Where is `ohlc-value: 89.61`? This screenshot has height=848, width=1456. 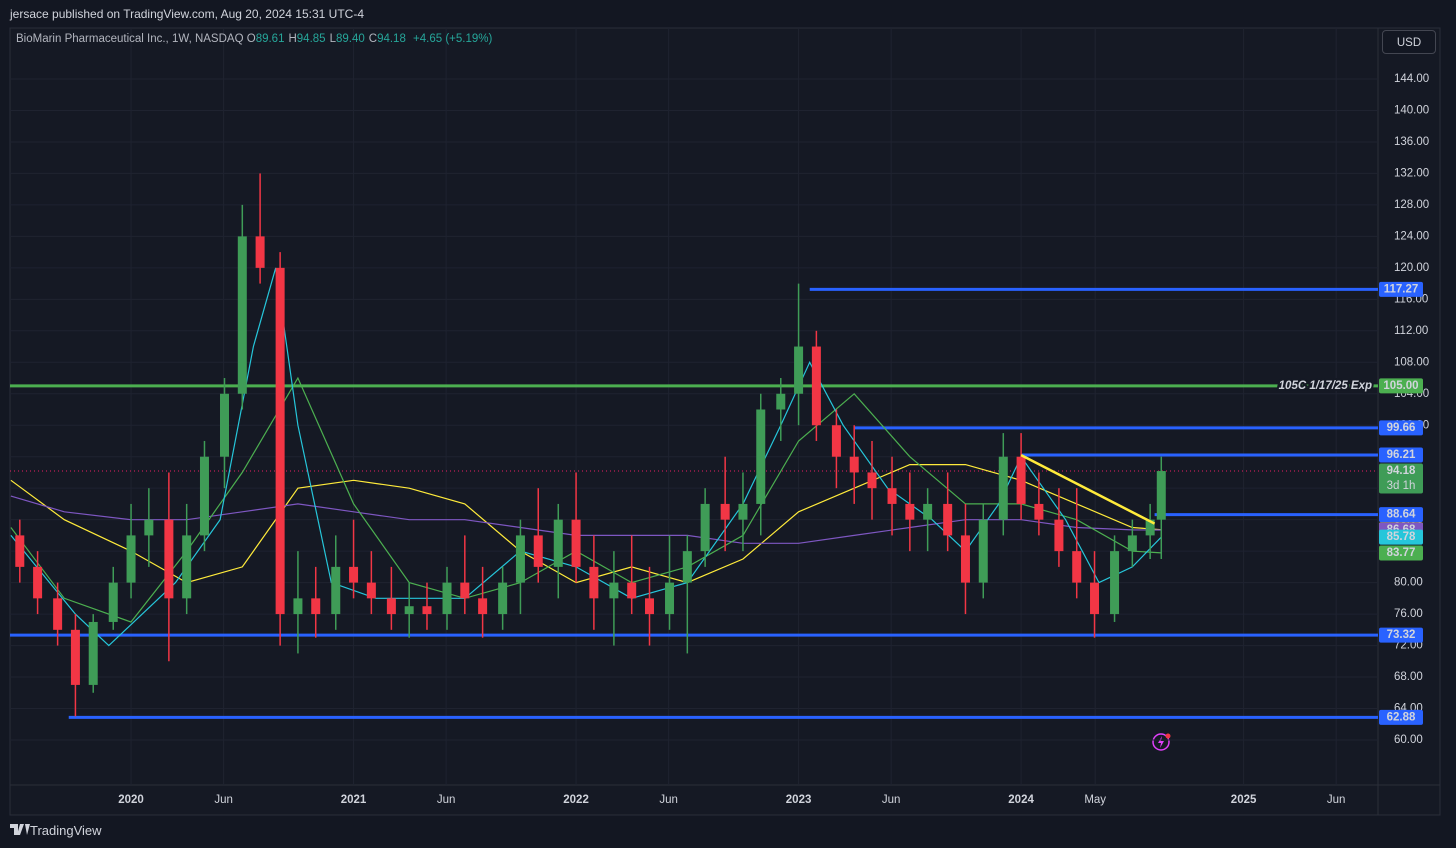 ohlc-value: 89.61 is located at coordinates (270, 39).